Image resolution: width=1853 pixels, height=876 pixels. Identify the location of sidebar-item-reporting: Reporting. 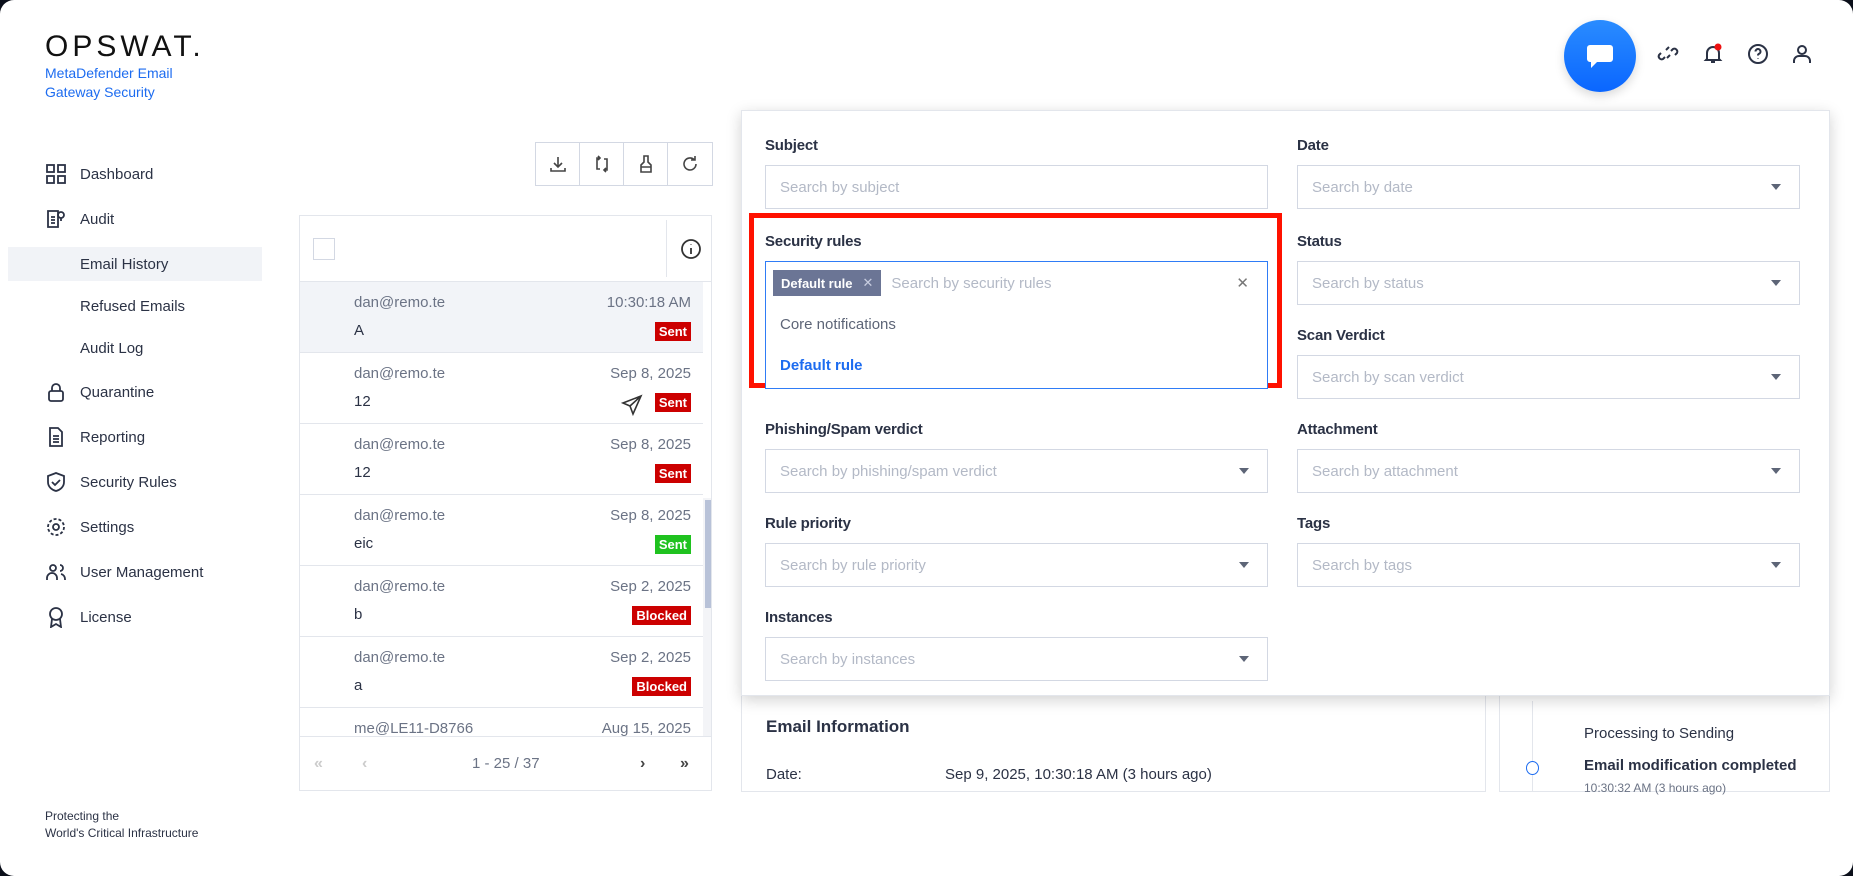
(135, 437).